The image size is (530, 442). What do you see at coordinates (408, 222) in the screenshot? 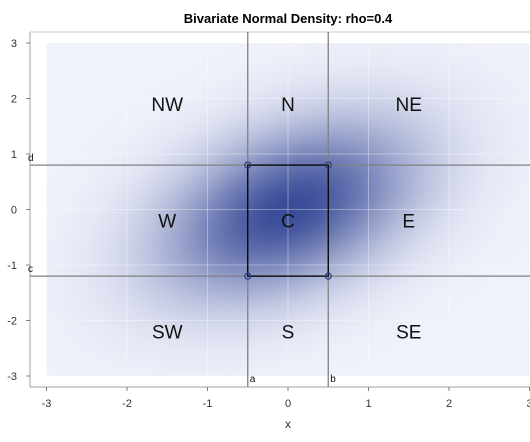
I see `region-label-e: E` at bounding box center [408, 222].